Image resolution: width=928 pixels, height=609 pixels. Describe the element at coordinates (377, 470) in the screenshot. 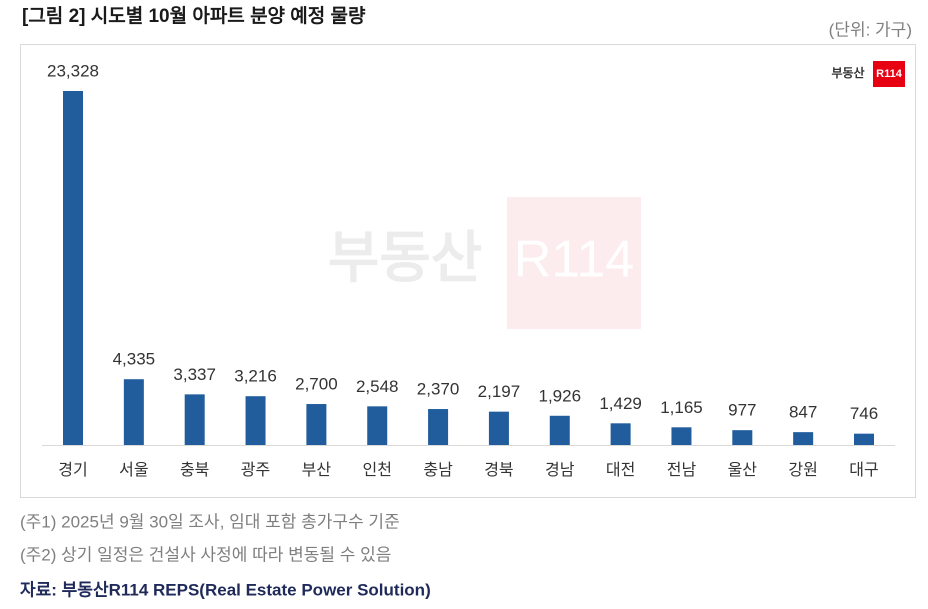

I see `x-tick-label: 인천` at that location.